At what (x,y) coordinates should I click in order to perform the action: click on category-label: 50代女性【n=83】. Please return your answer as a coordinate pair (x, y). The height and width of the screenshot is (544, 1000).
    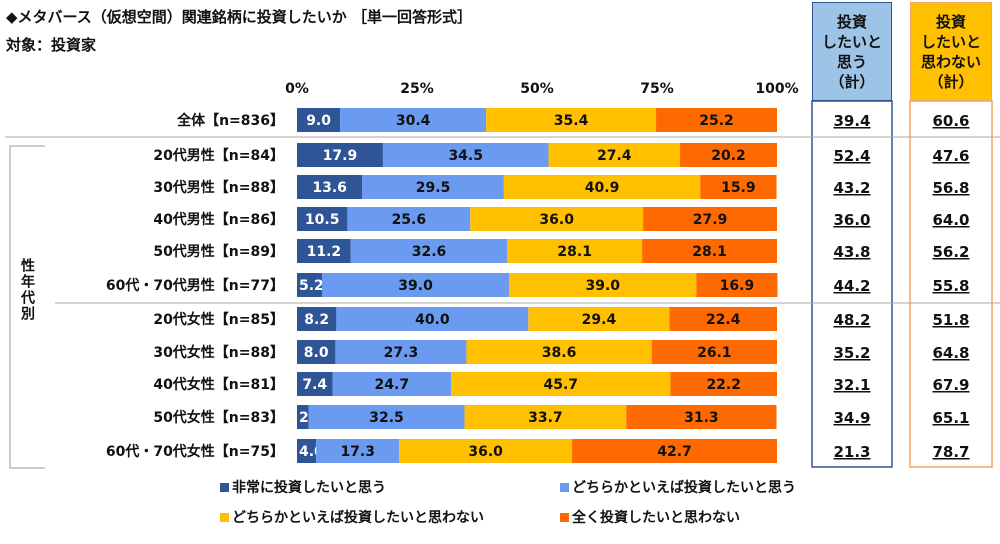
    Looking at the image, I should click on (218, 417).